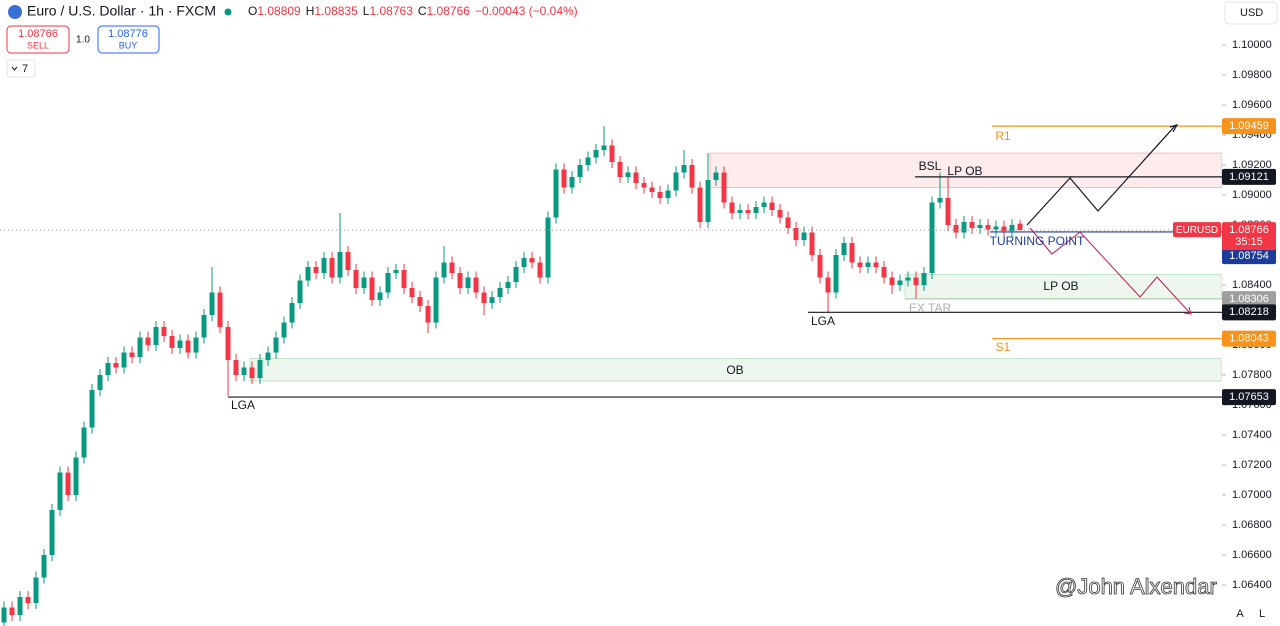 The width and height of the screenshot is (1280, 626). I want to click on h-label: H, so click(310, 11).